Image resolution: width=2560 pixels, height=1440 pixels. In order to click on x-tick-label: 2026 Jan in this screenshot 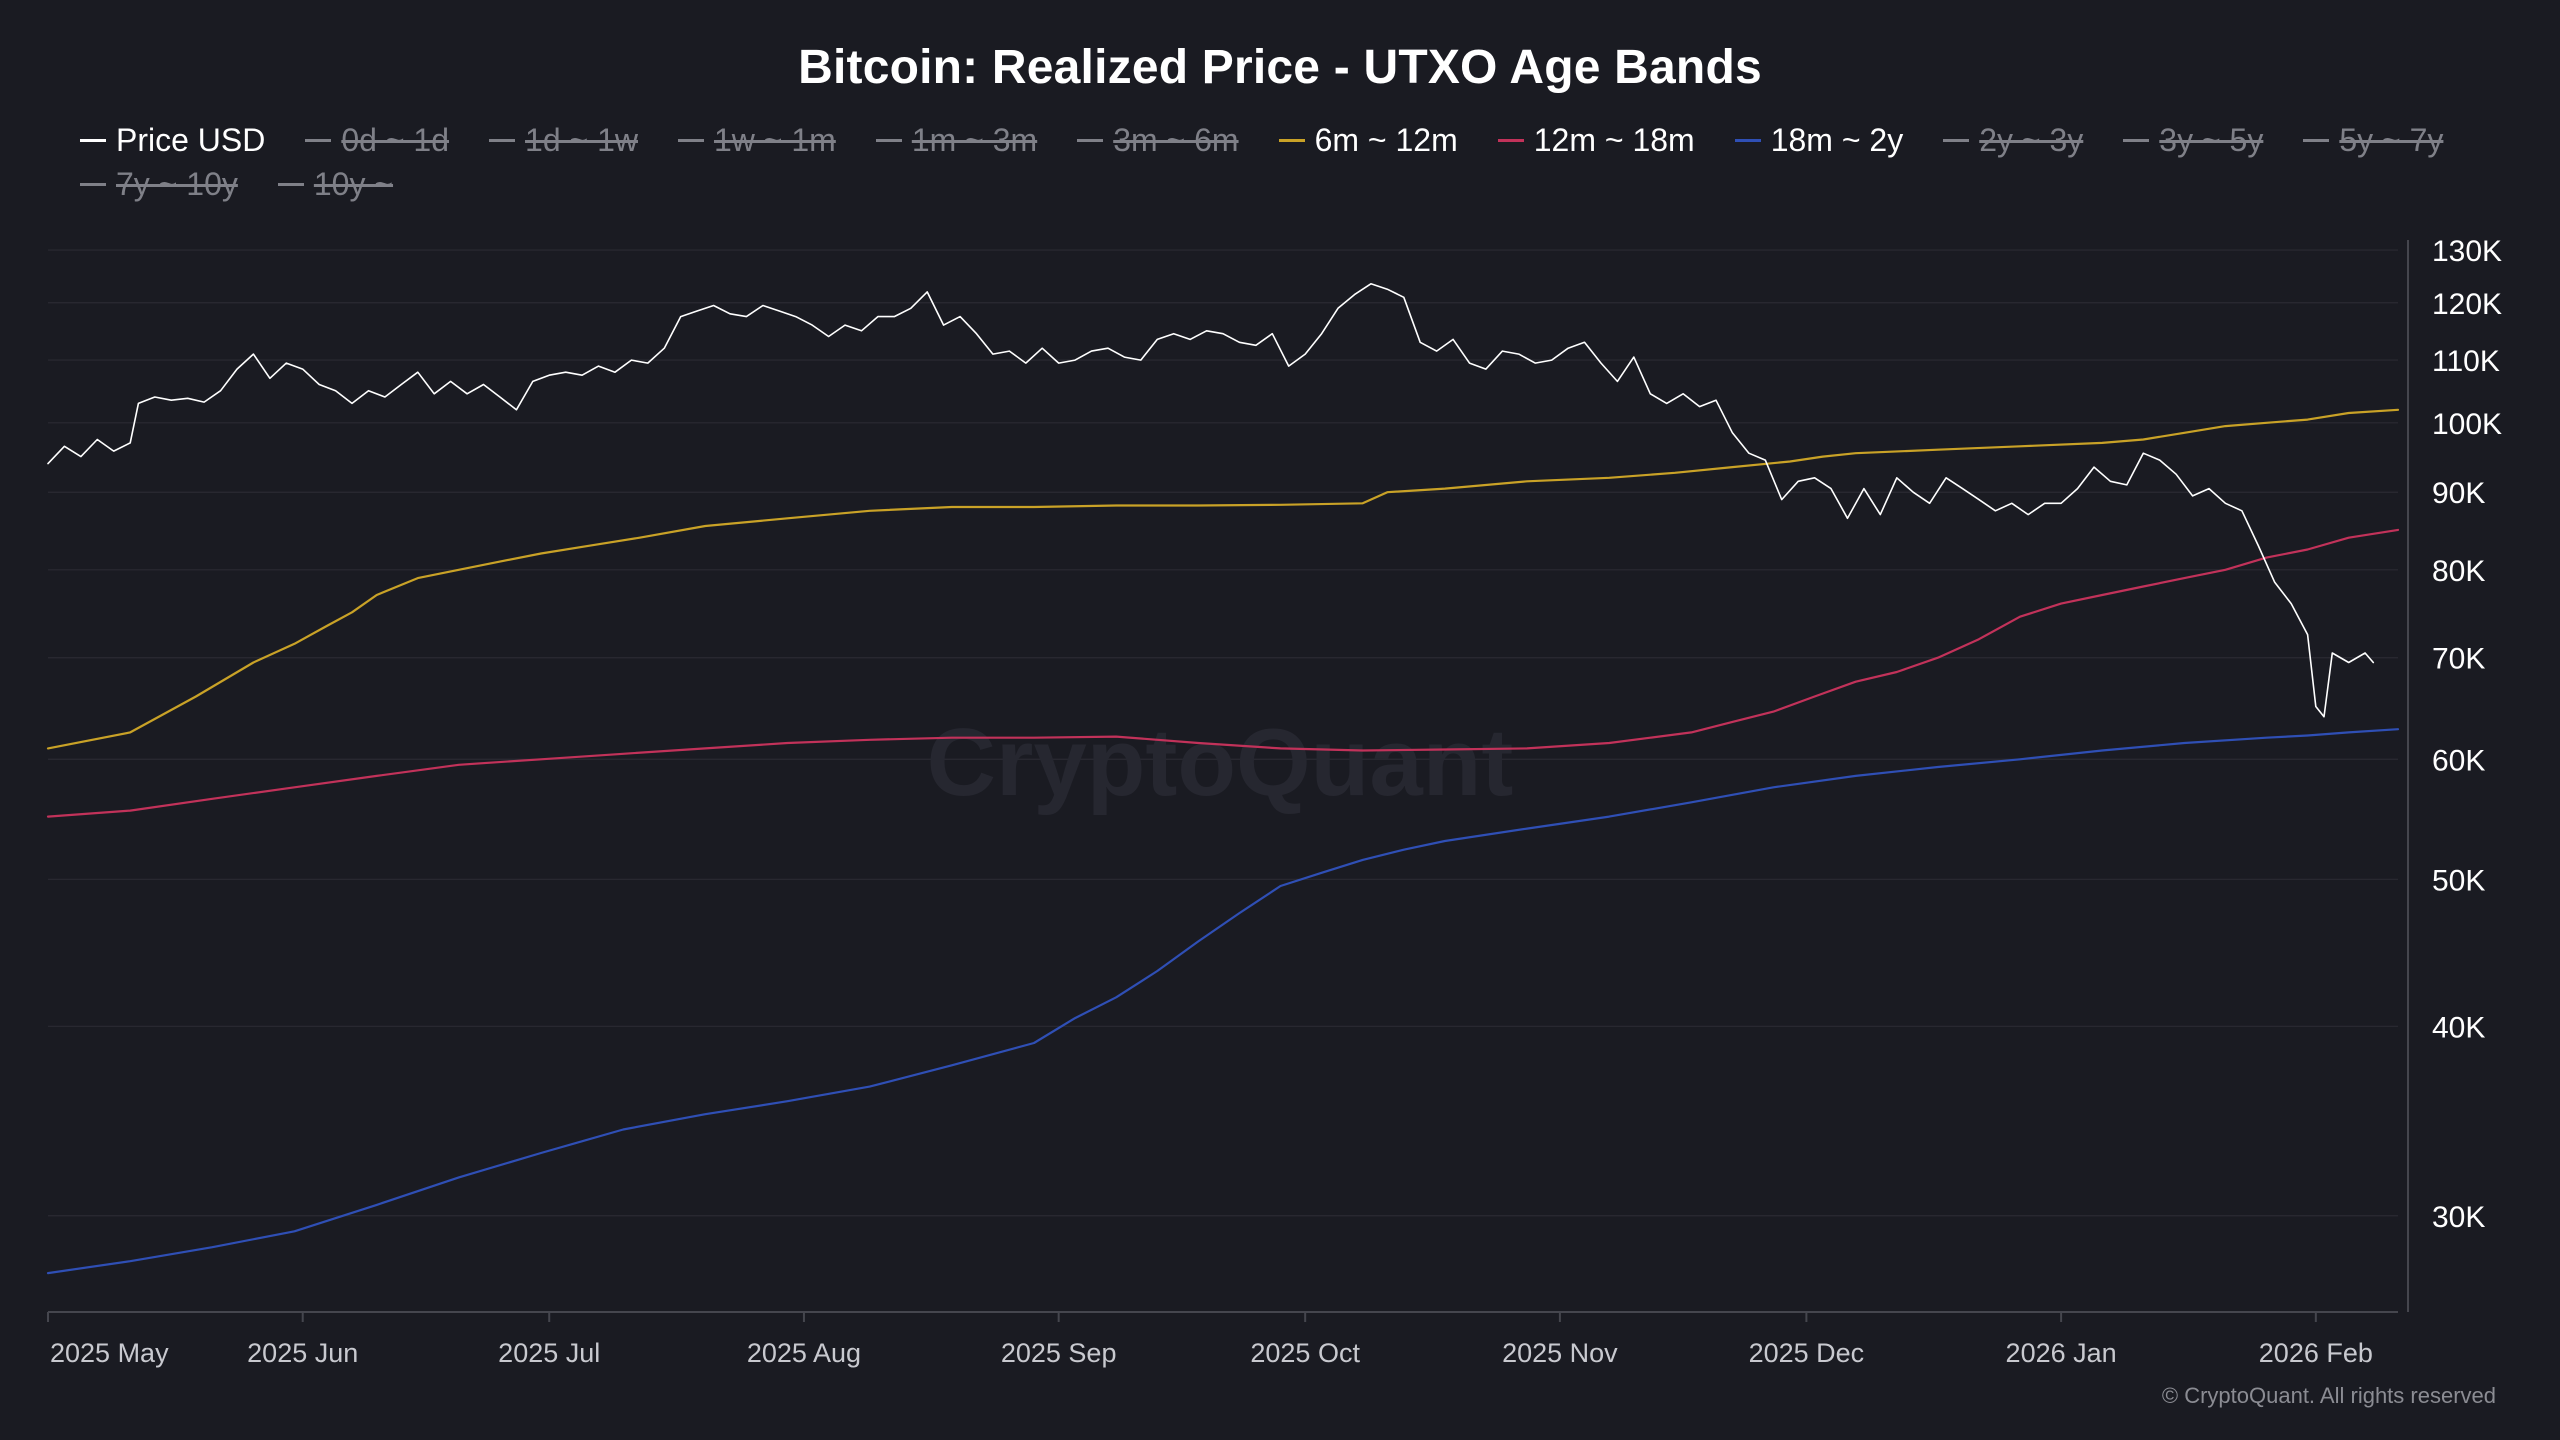, I will do `click(2061, 1353)`.